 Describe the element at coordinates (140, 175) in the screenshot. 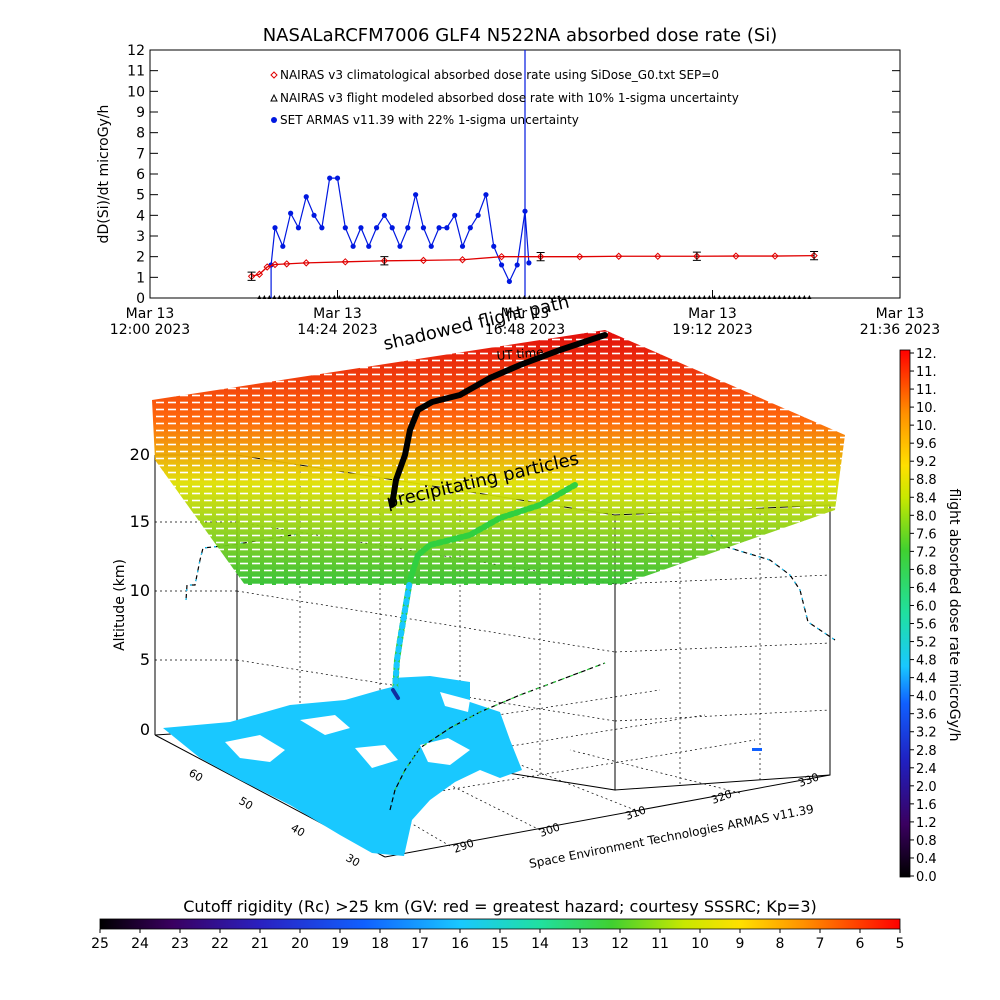

I see `y-tick-label: 6` at that location.